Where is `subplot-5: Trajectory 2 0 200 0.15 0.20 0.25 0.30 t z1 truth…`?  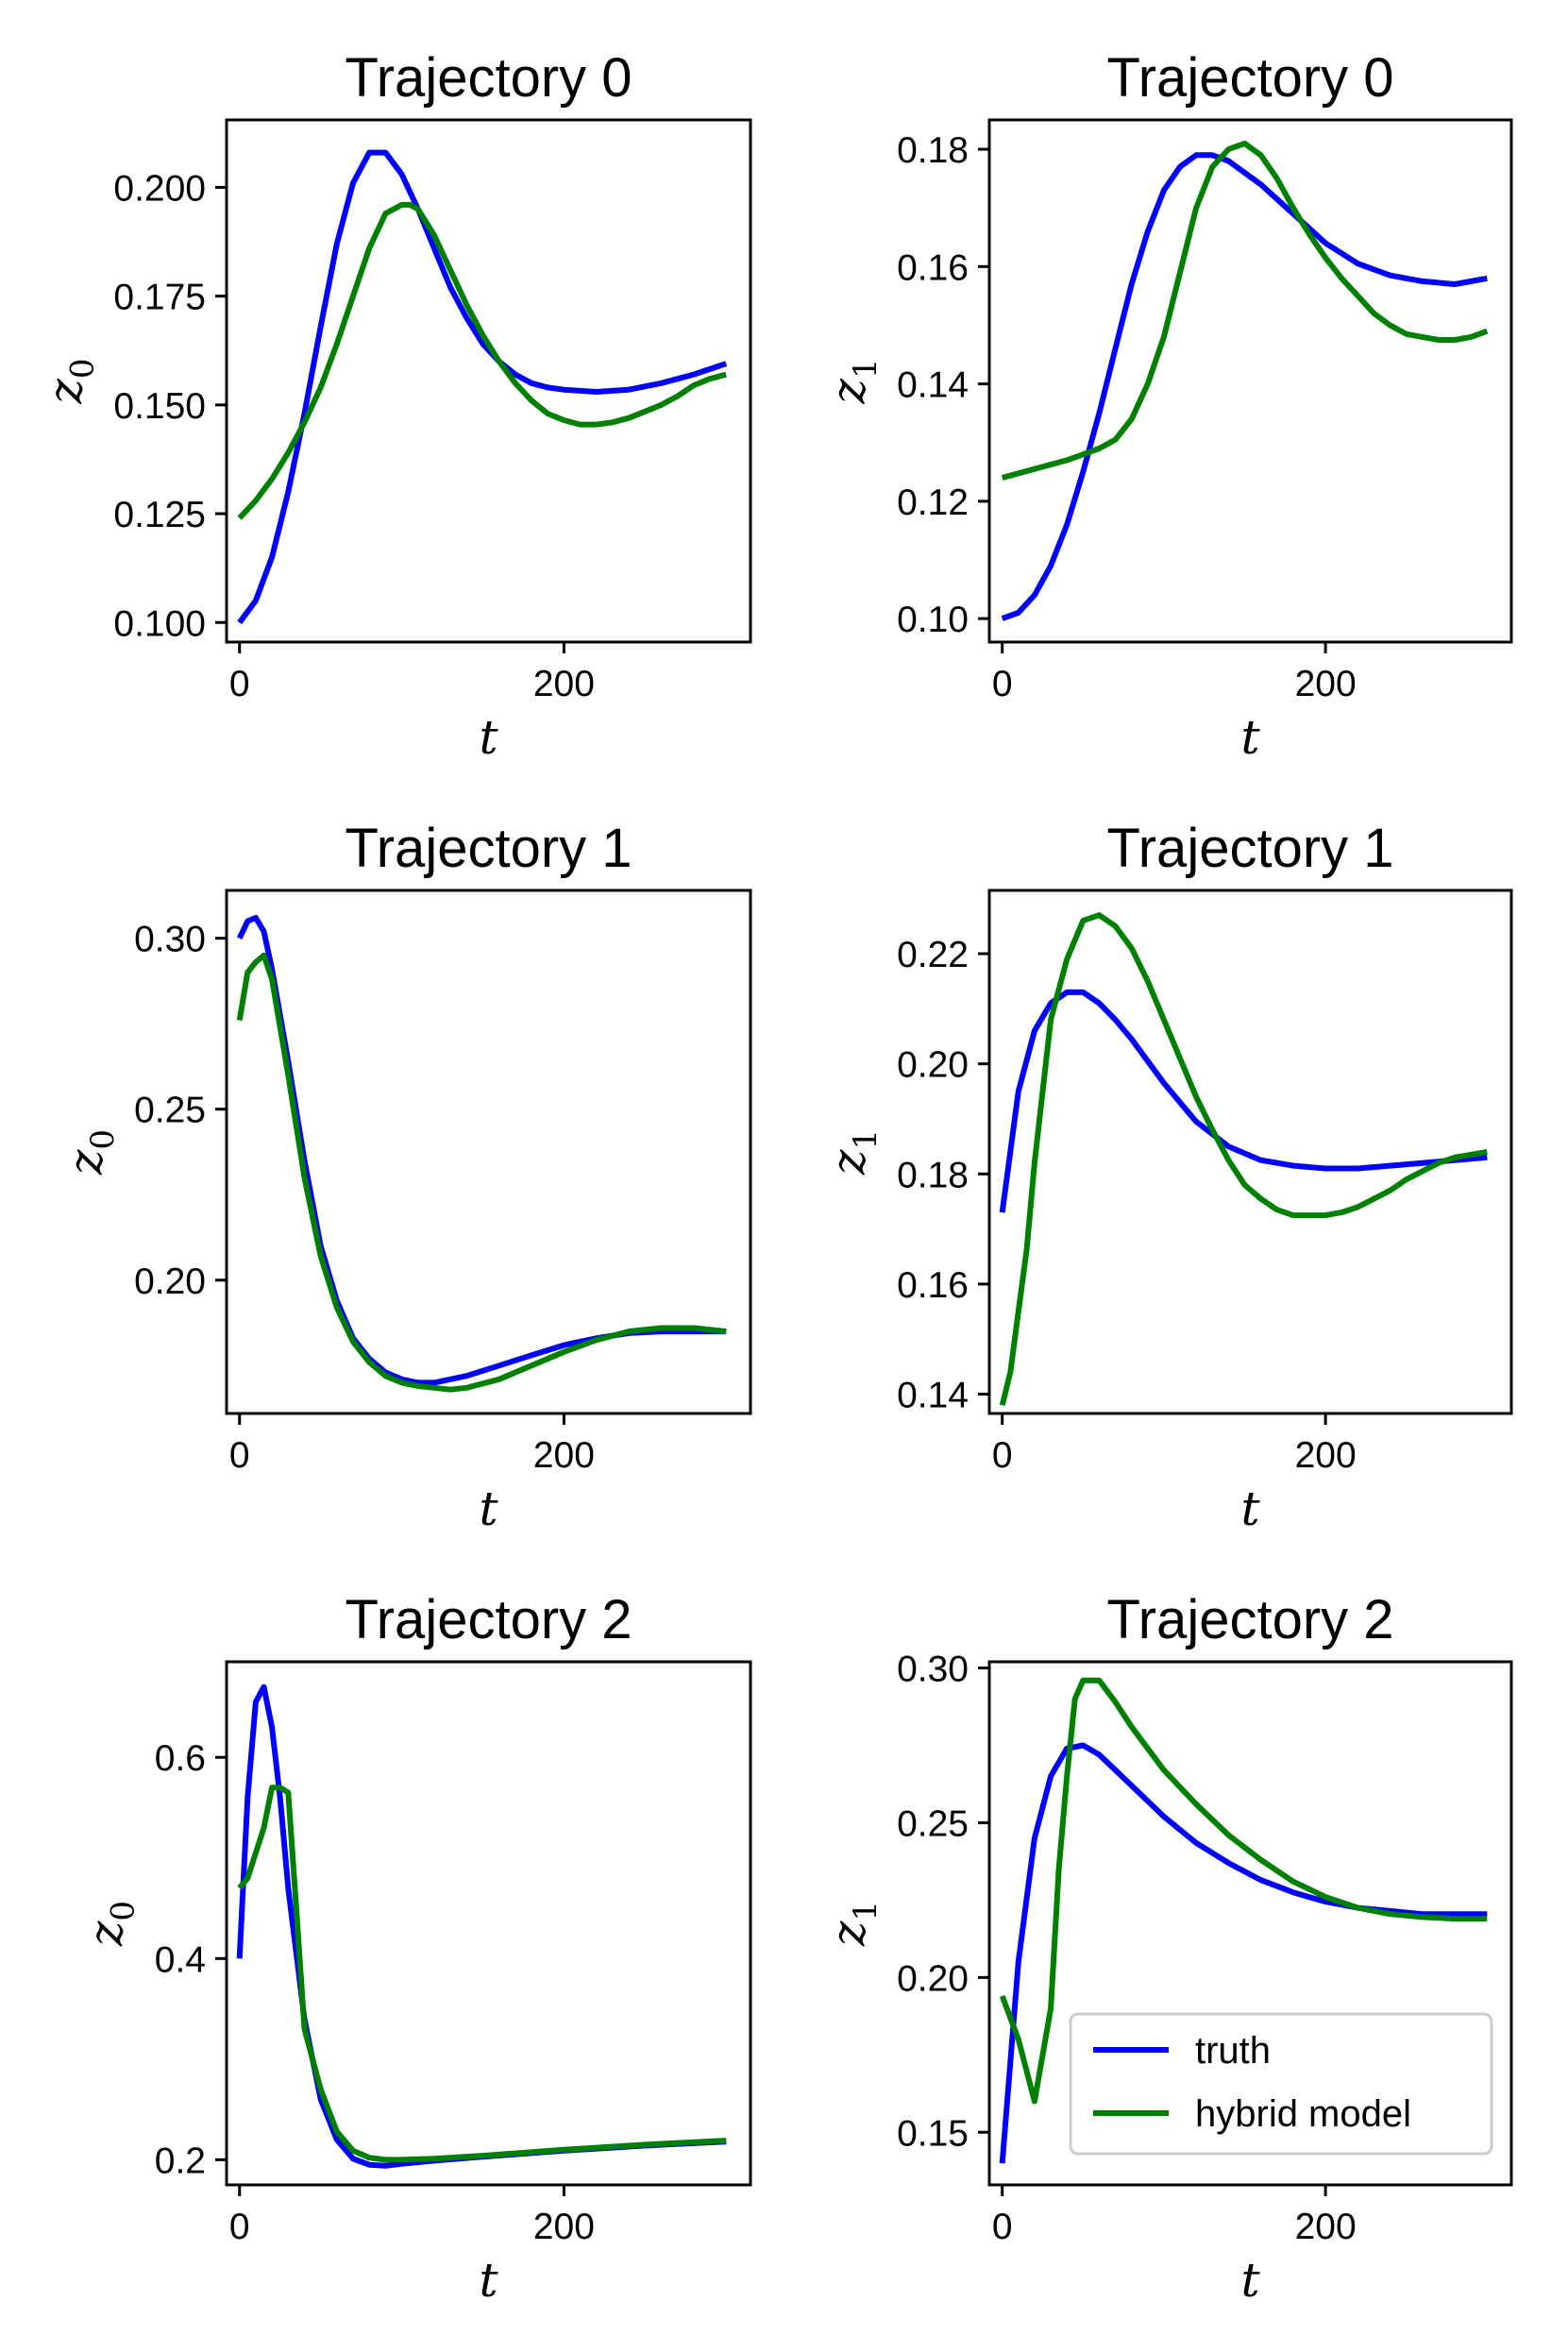
subplot-5: Trajectory 2 0 200 0.15 0.20 0.25 0.30 t z1 truth… is located at coordinates (1167, 1949).